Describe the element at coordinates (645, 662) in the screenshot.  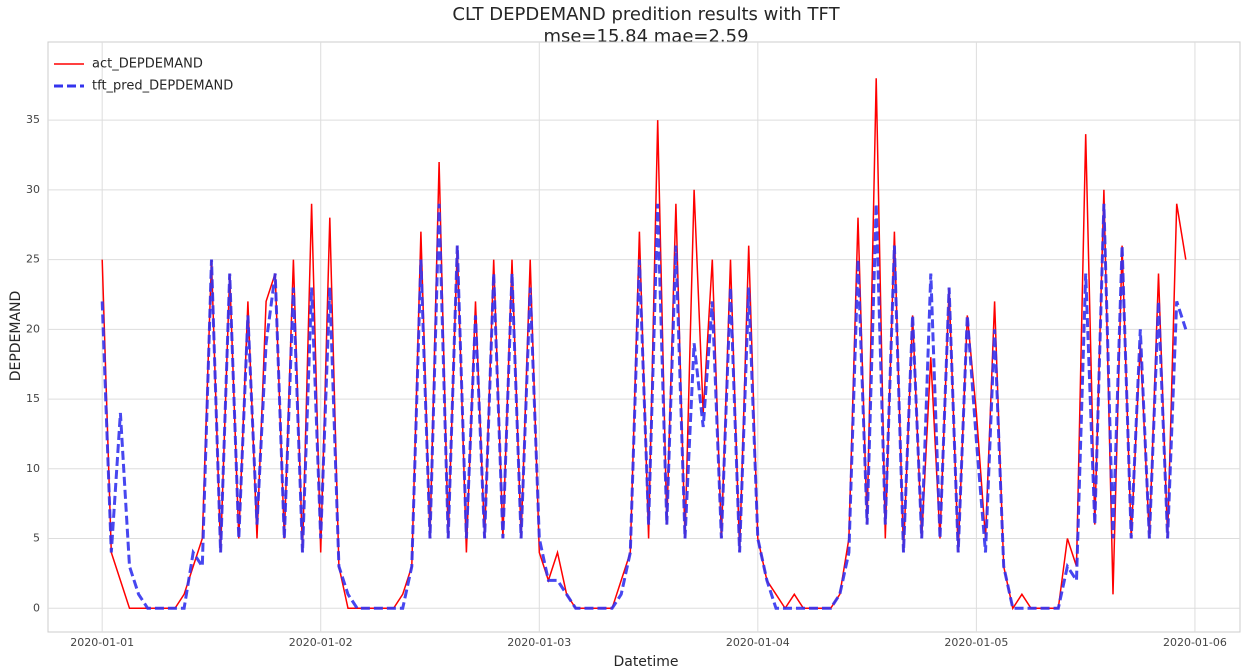
I see `x-axis-label: Datetime` at that location.